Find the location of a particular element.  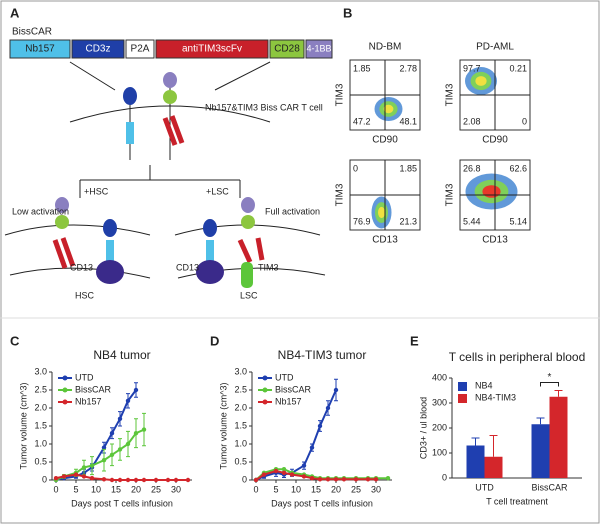

target-cell: HSC is located at coordinates (85, 295).